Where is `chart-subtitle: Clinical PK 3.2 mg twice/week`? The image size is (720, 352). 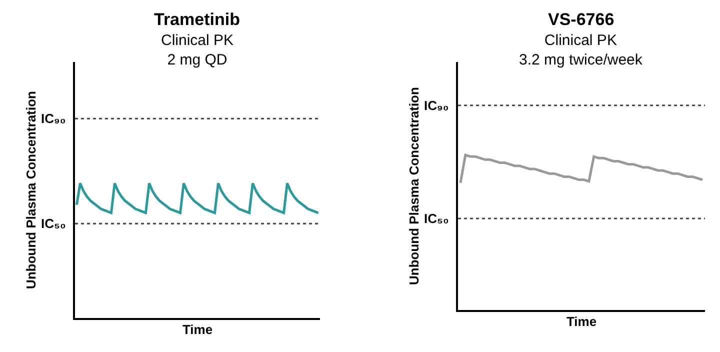 chart-subtitle: Clinical PK 3.2 mg twice/week is located at coordinates (581, 50).